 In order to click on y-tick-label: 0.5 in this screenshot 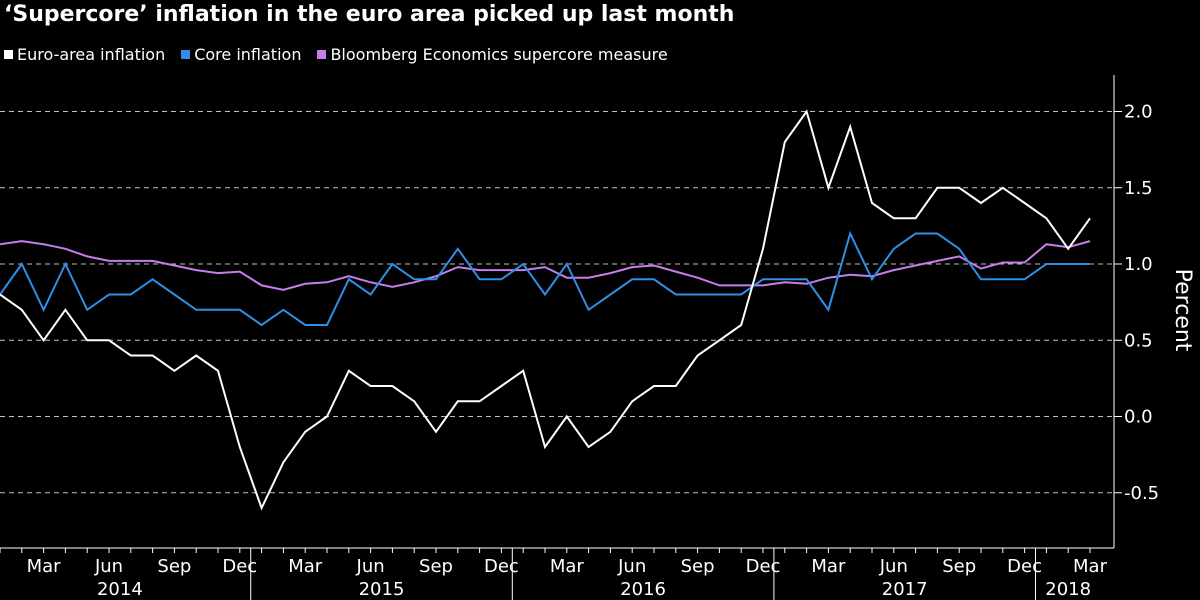, I will do `click(1138, 340)`.